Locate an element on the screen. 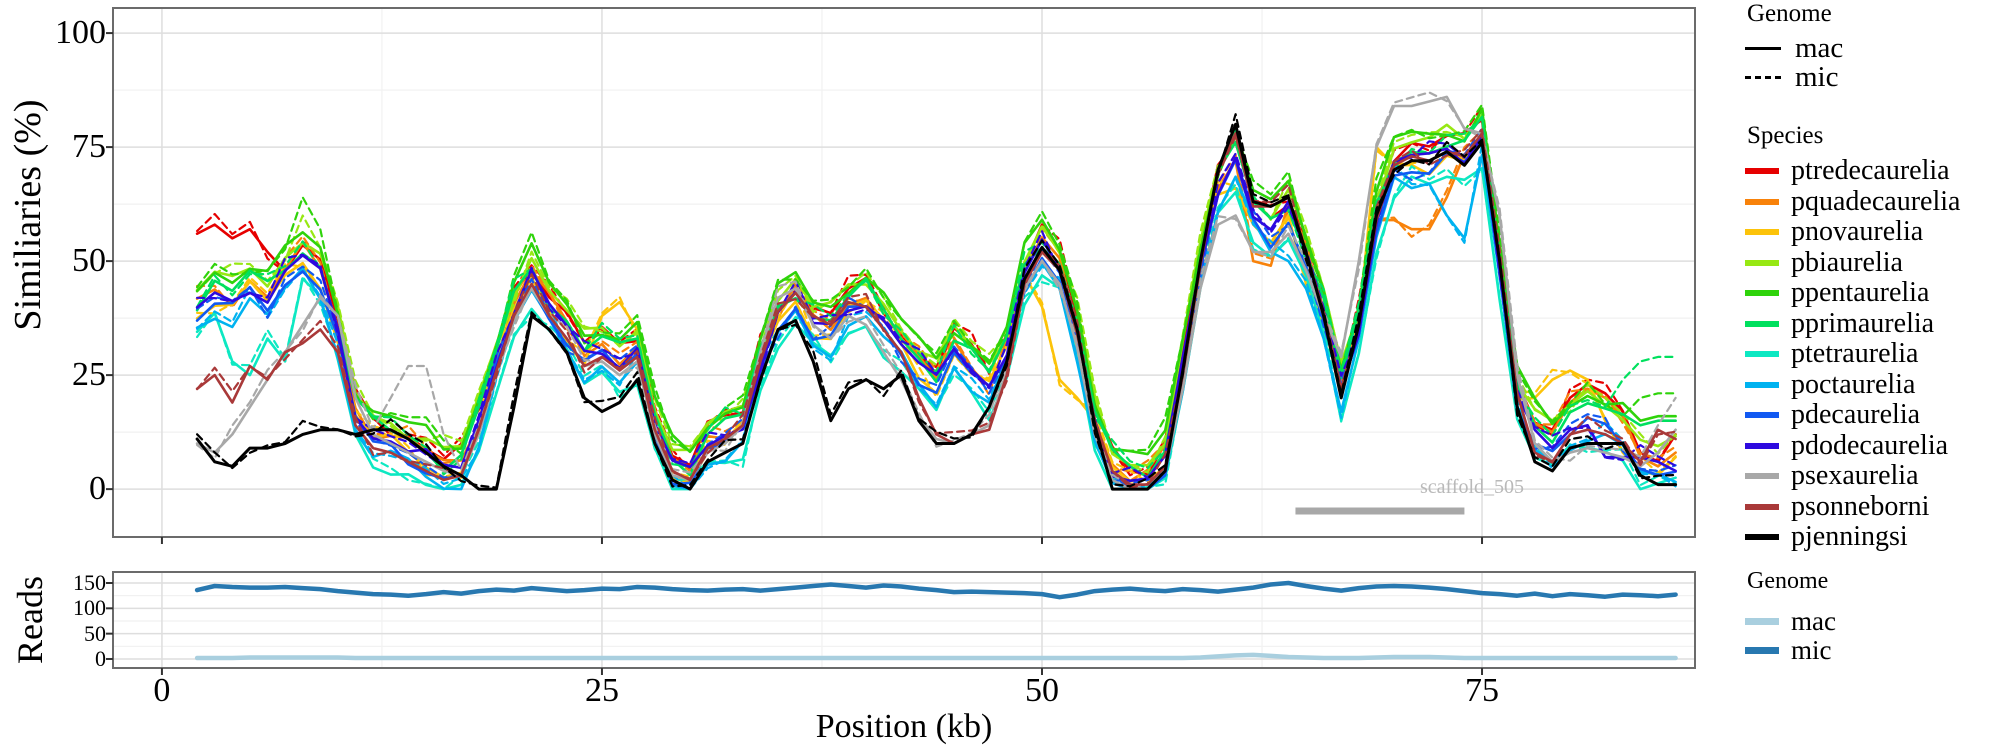 This screenshot has width=2000, height=750. legend-species-pdecaurelia-key-icon is located at coordinates (1762, 415).